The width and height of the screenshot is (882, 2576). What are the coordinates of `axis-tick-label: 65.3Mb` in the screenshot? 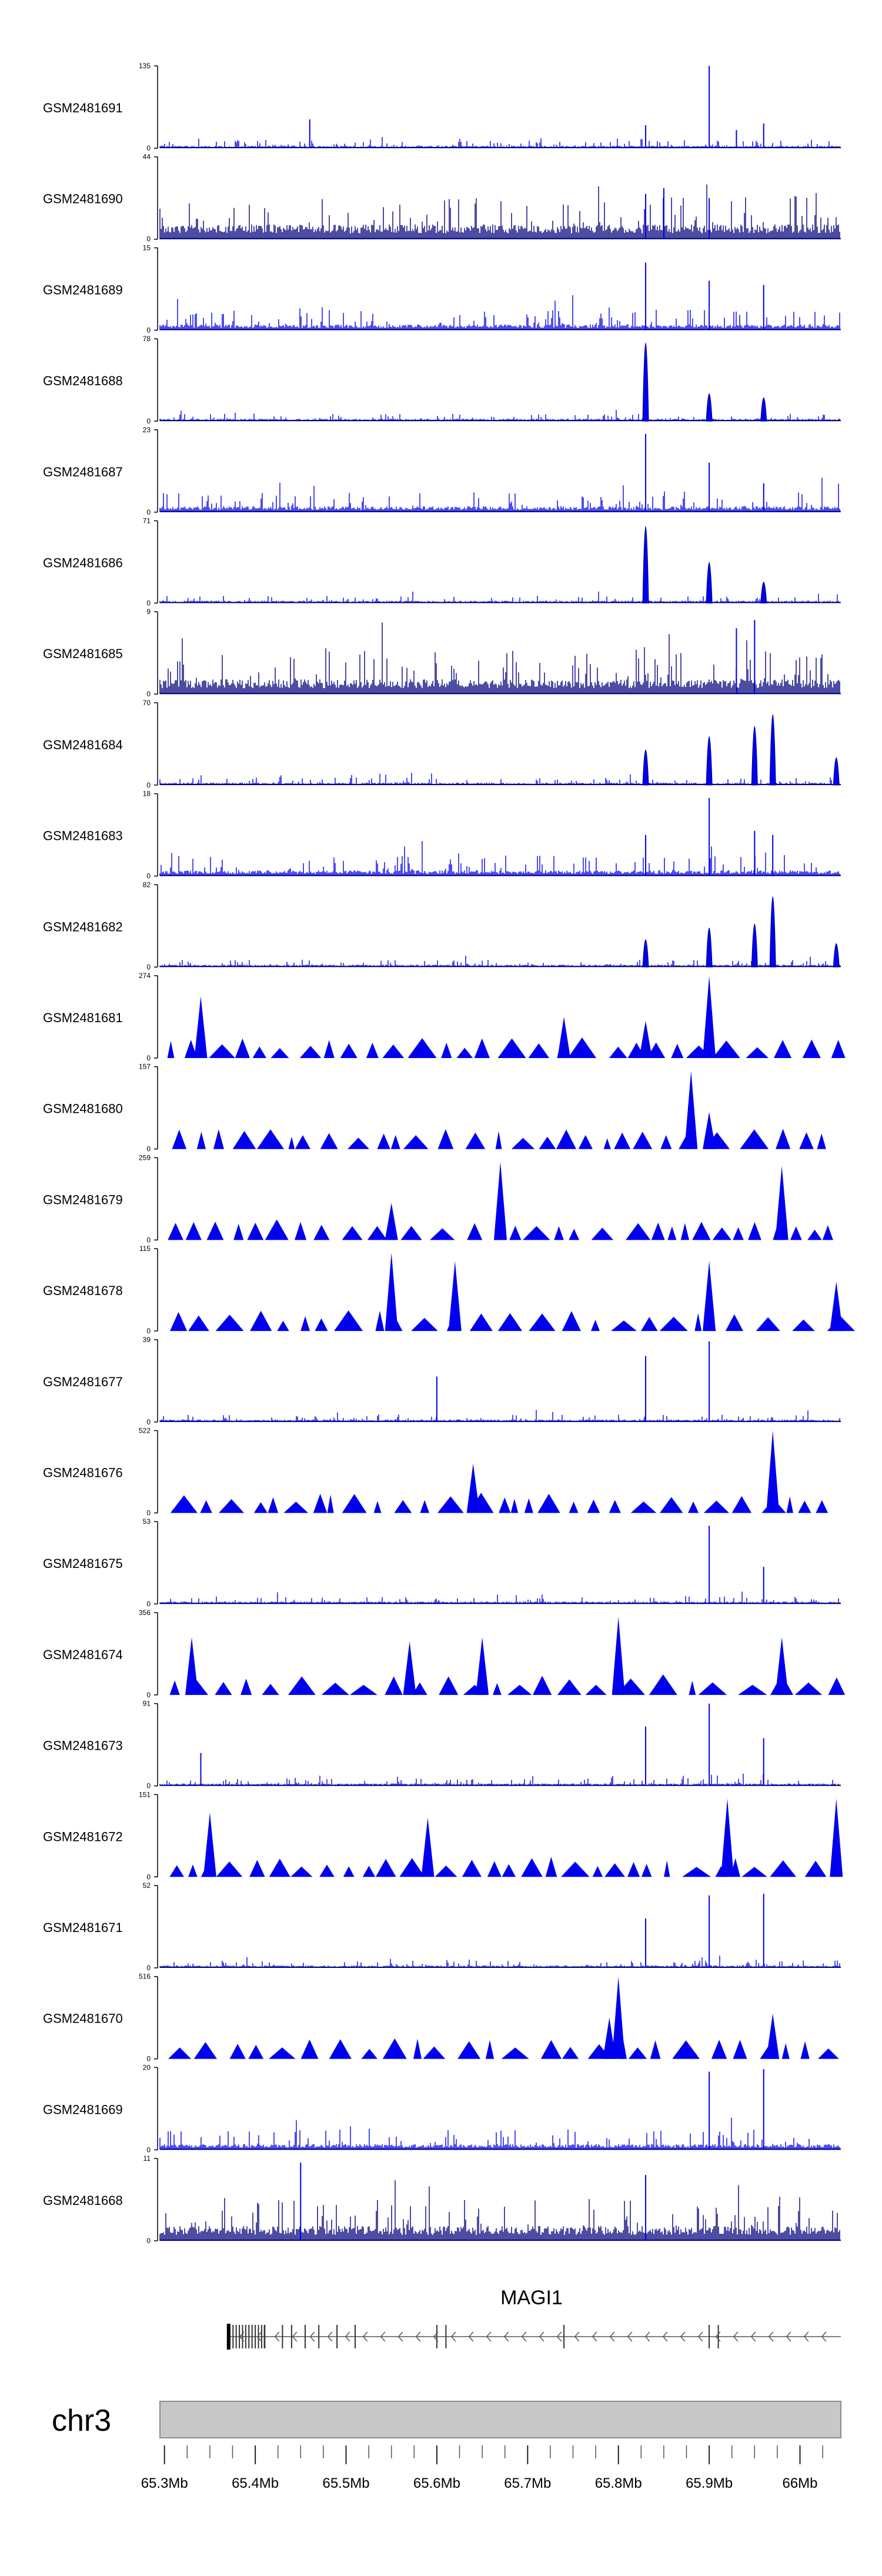 It's located at (164, 2483).